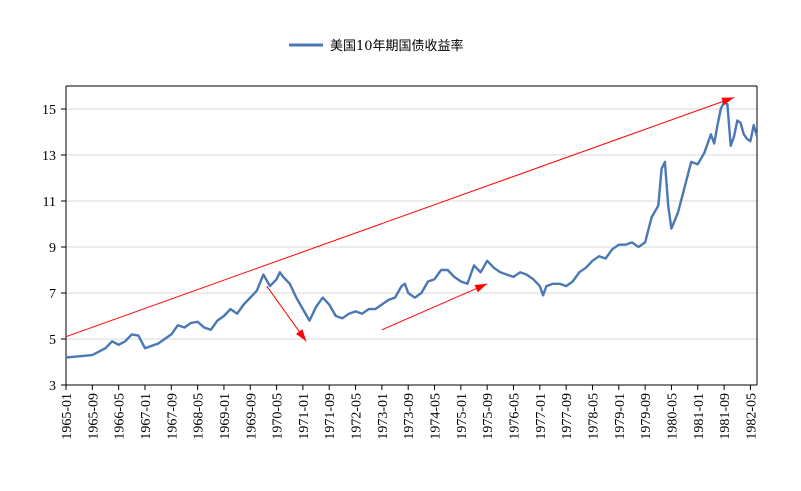 The width and height of the screenshot is (801, 491). What do you see at coordinates (436, 416) in the screenshot?
I see `x-tick-label: 1974-05` at bounding box center [436, 416].